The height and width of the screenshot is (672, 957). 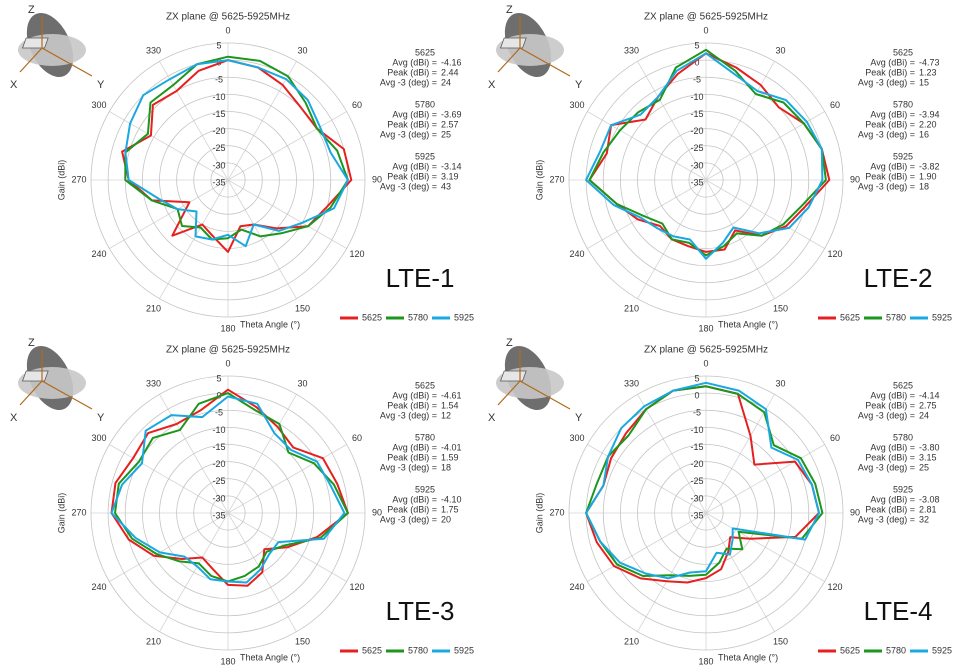 I want to click on axis-letter: X, so click(x=14, y=418).